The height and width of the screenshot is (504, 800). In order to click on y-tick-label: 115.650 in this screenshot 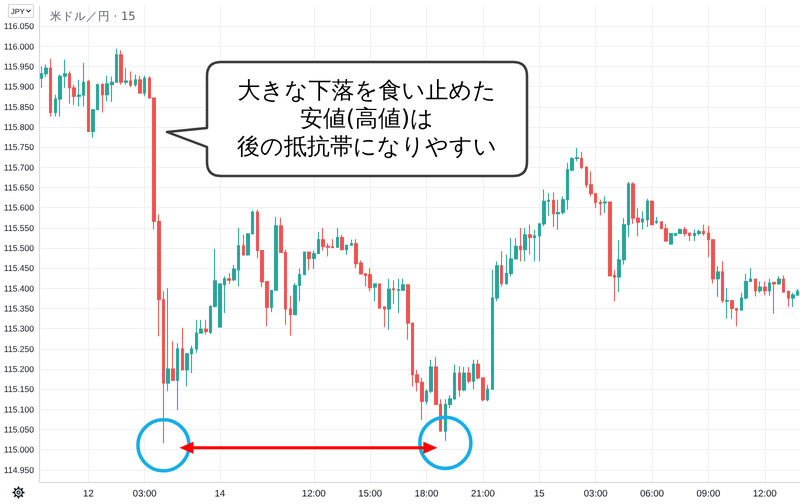, I will do `click(19, 187)`.